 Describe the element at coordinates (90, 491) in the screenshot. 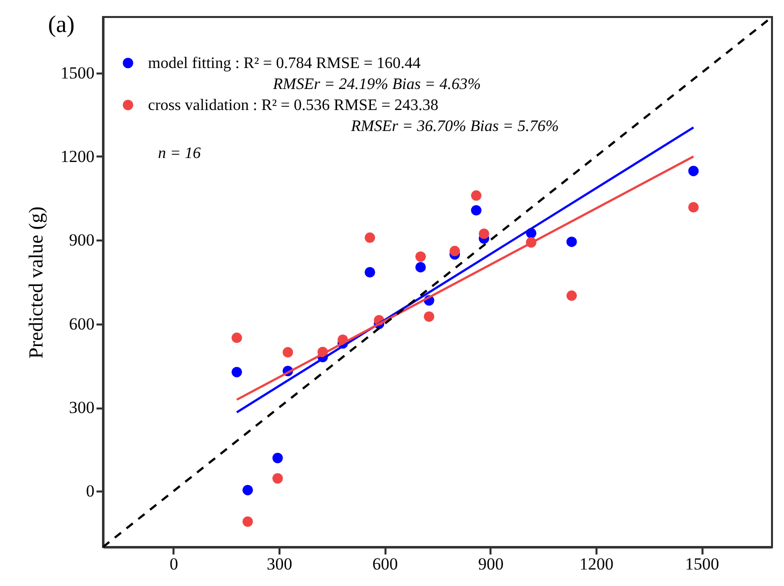

I see `y-tick-label: 0` at that location.